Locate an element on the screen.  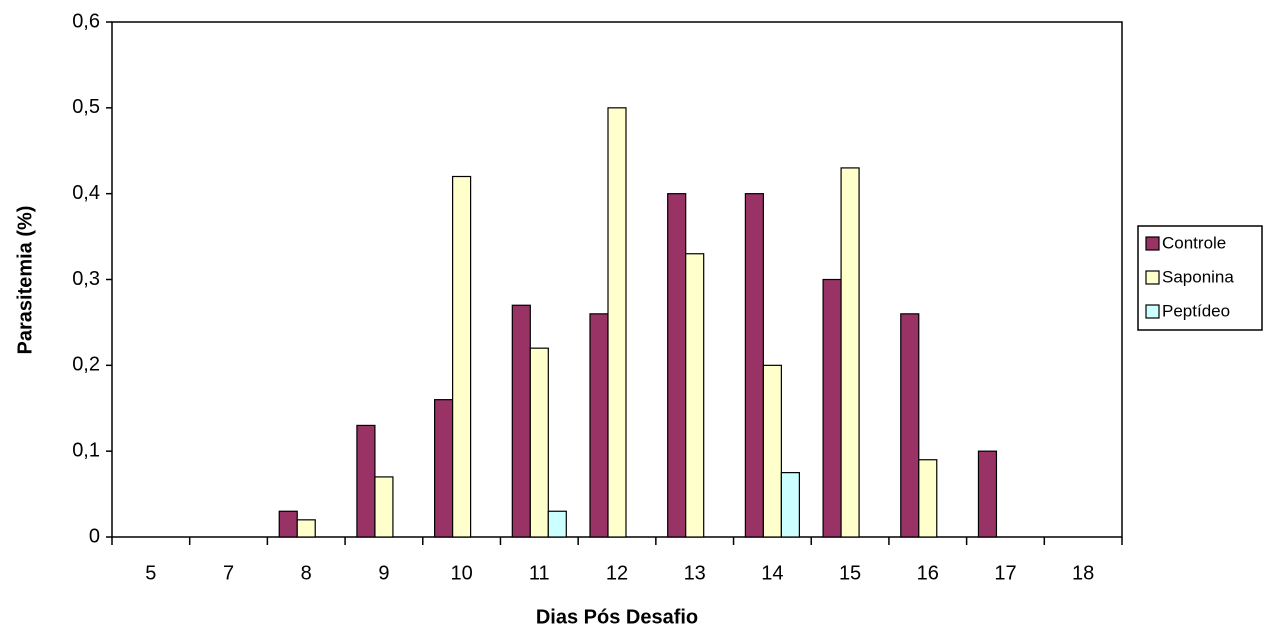
x-tick-label: 13 is located at coordinates (695, 573).